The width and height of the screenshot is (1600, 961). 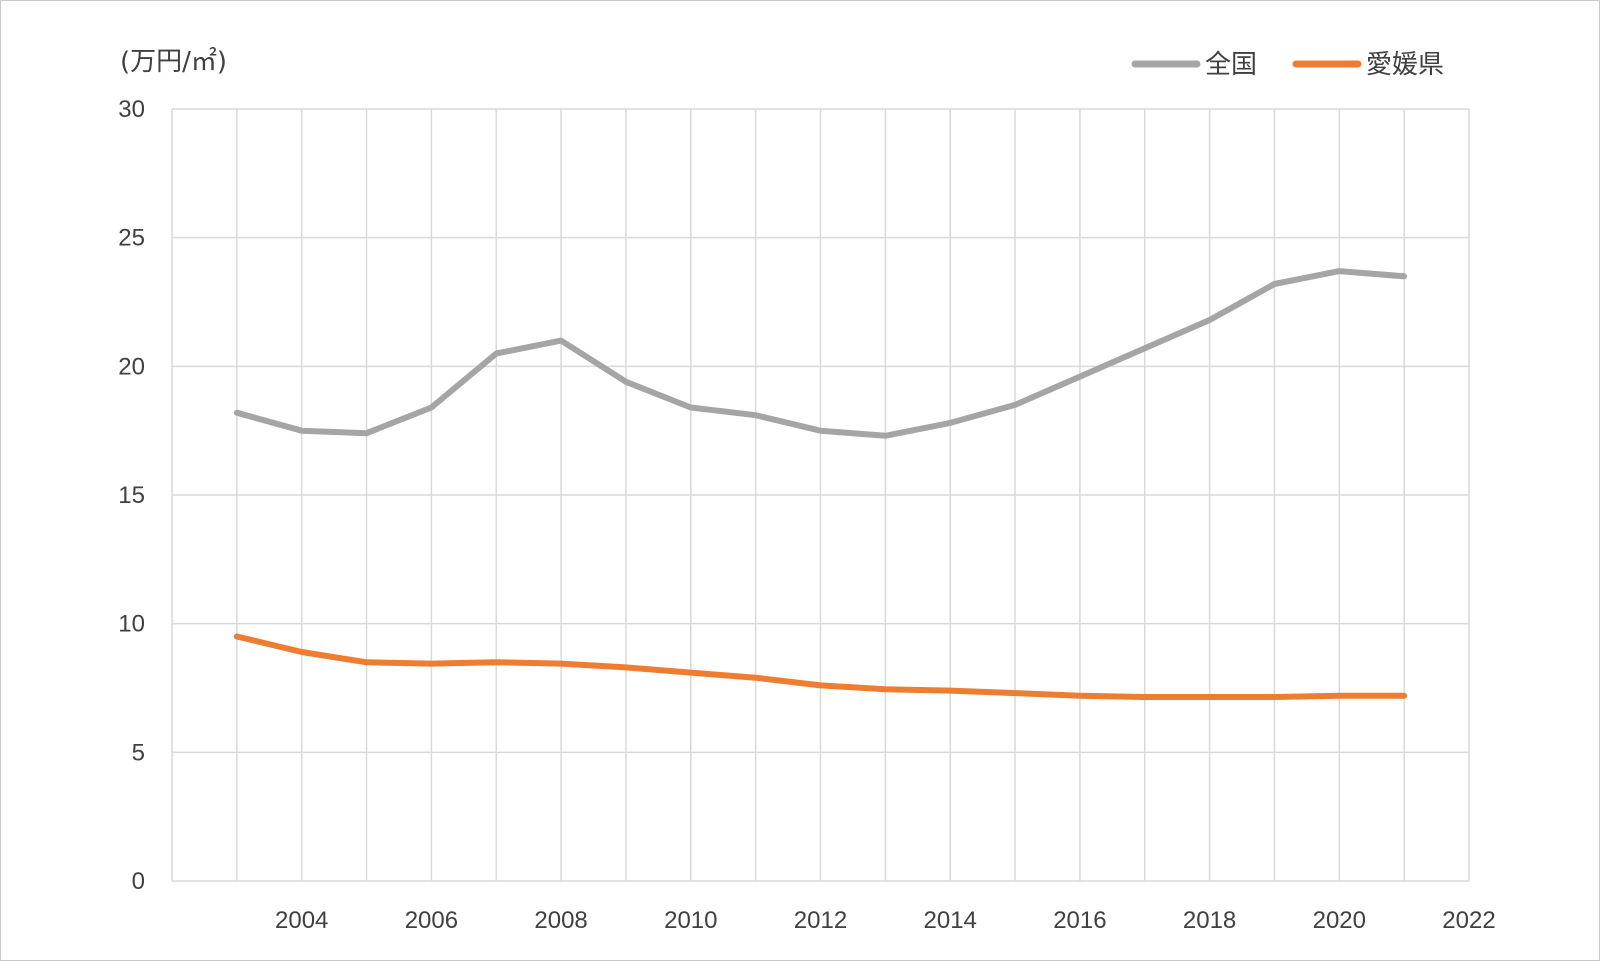 What do you see at coordinates (1231, 65) in the screenshot?
I see `legend-label: 全国` at bounding box center [1231, 65].